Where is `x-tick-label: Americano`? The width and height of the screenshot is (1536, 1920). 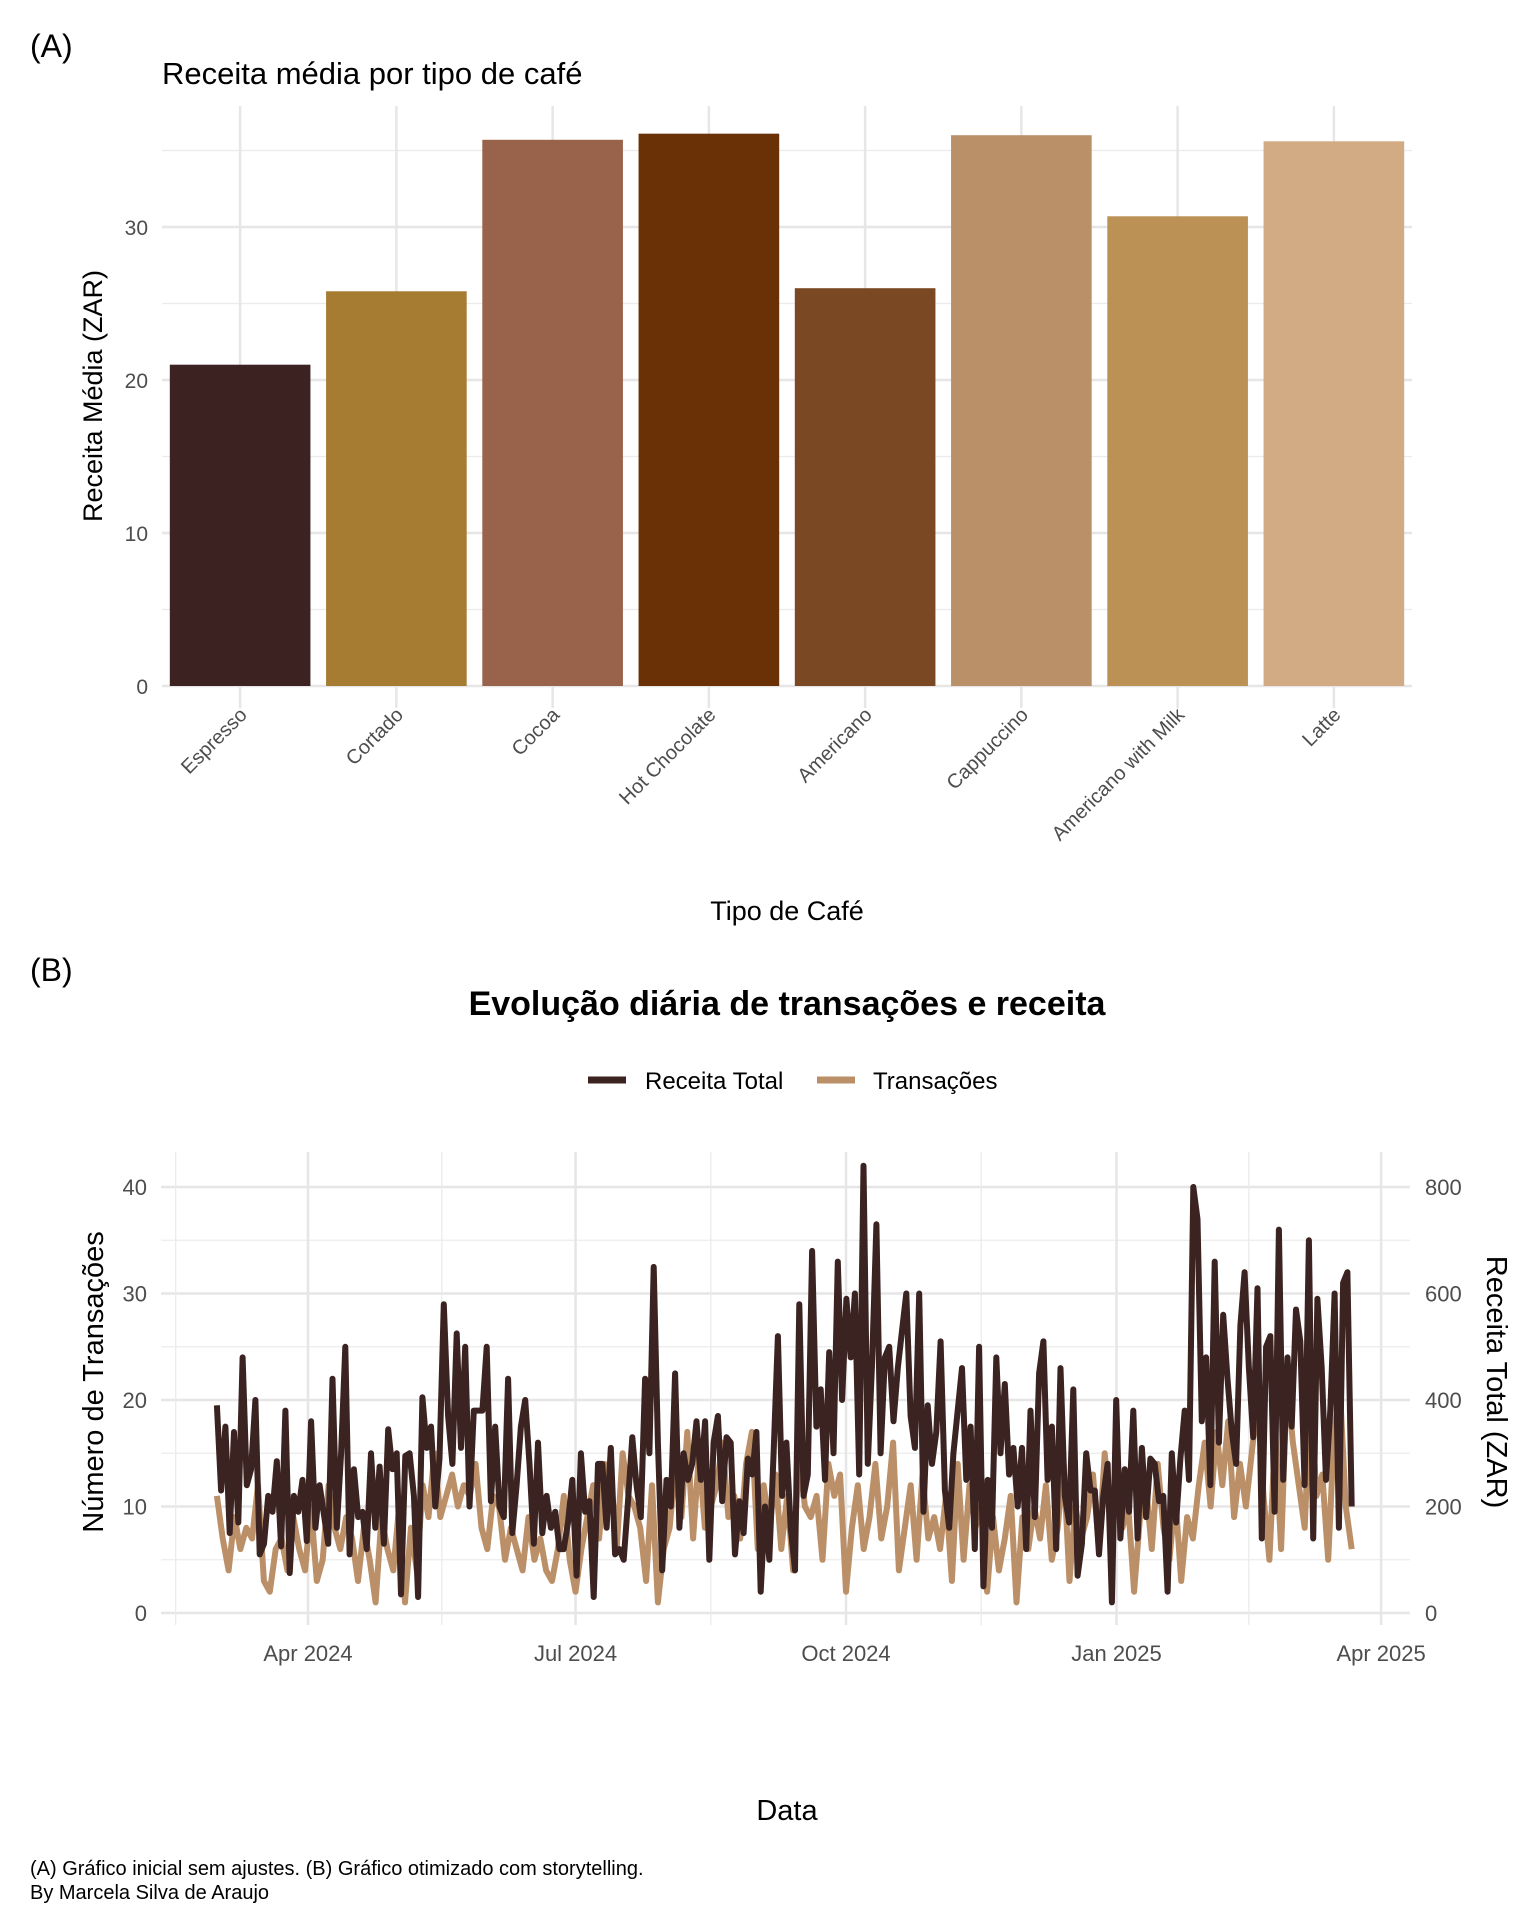 x-tick-label: Americano is located at coordinates (834, 745).